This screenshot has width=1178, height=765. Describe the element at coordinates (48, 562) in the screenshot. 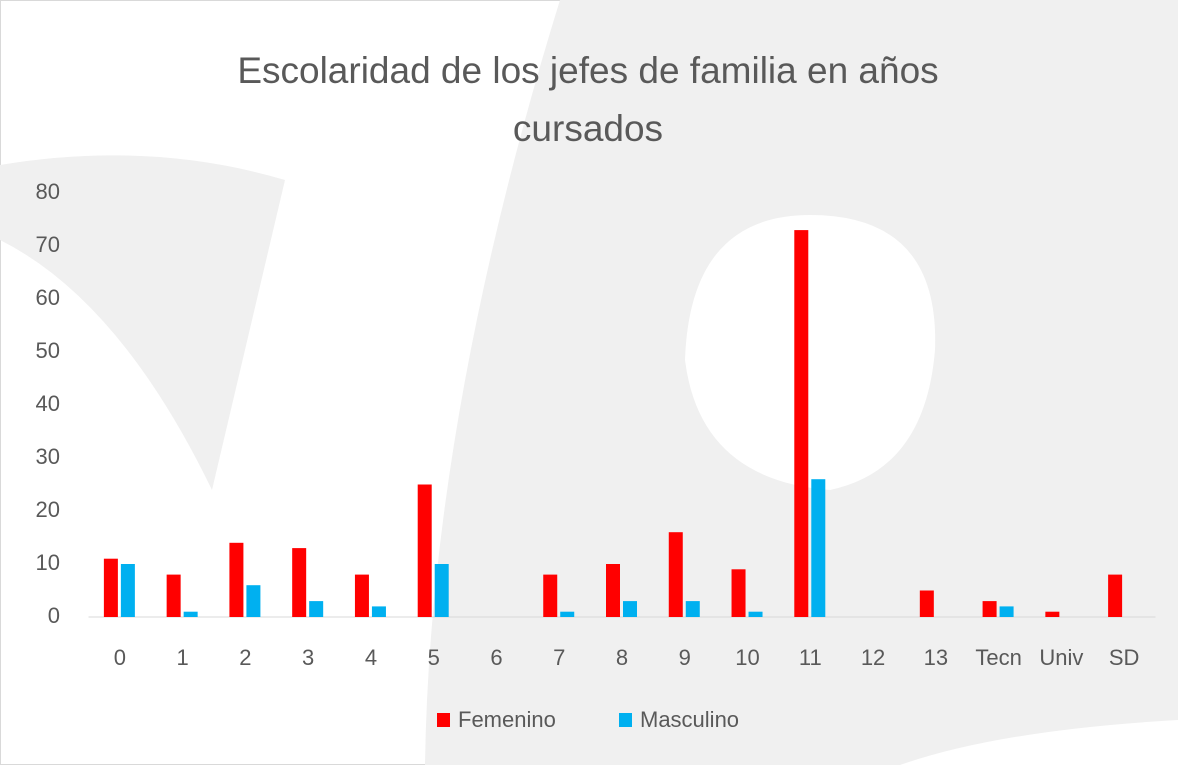

I see `y-tick-label: 10` at that location.